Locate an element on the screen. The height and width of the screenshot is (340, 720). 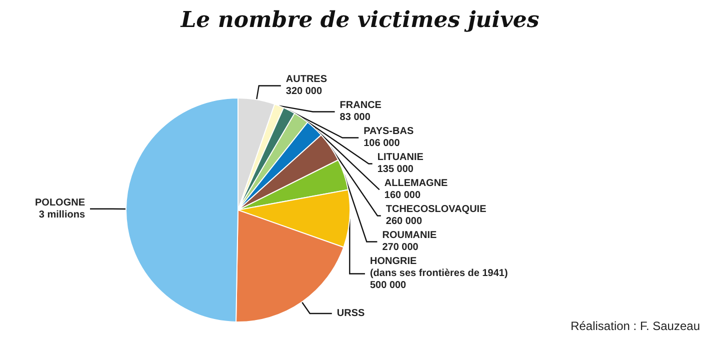
data-label: 106 000 is located at coordinates (382, 144).